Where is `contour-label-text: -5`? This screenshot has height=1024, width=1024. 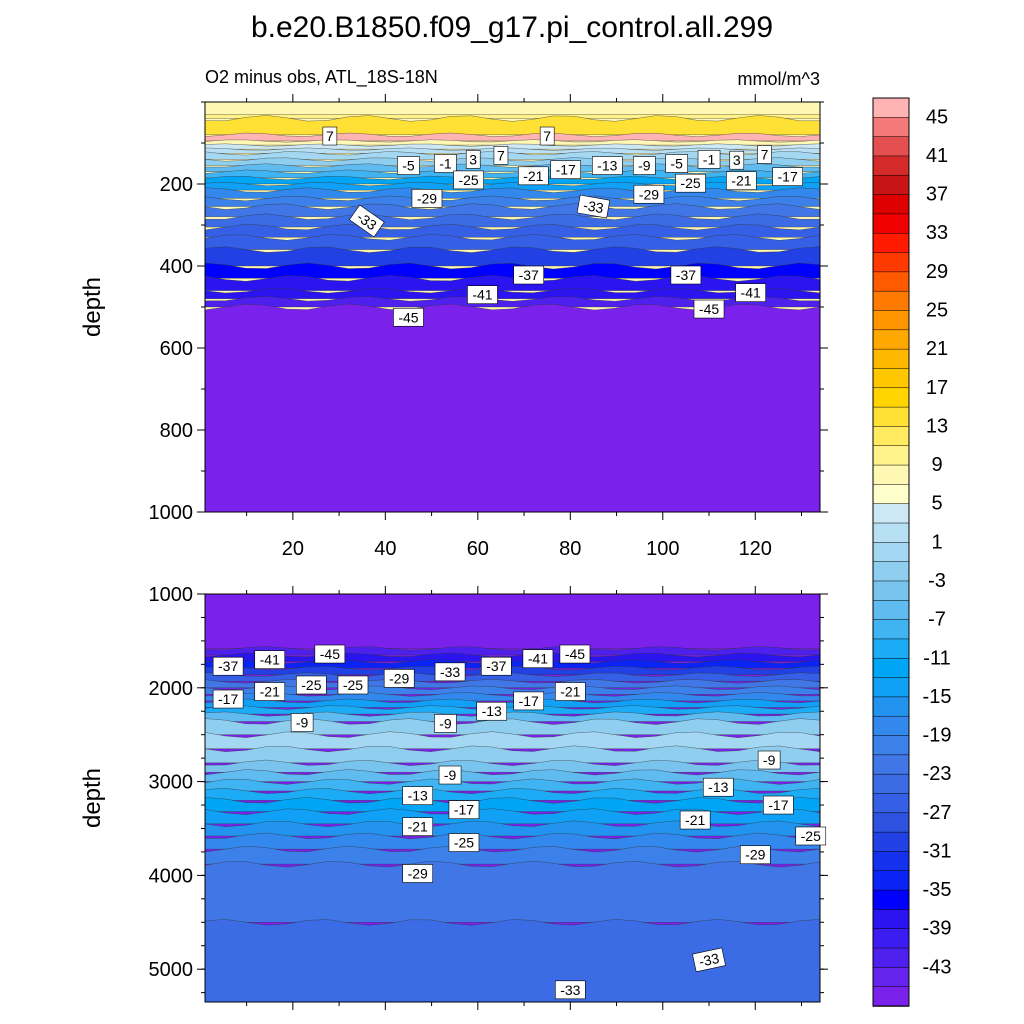 contour-label-text: -5 is located at coordinates (676, 164).